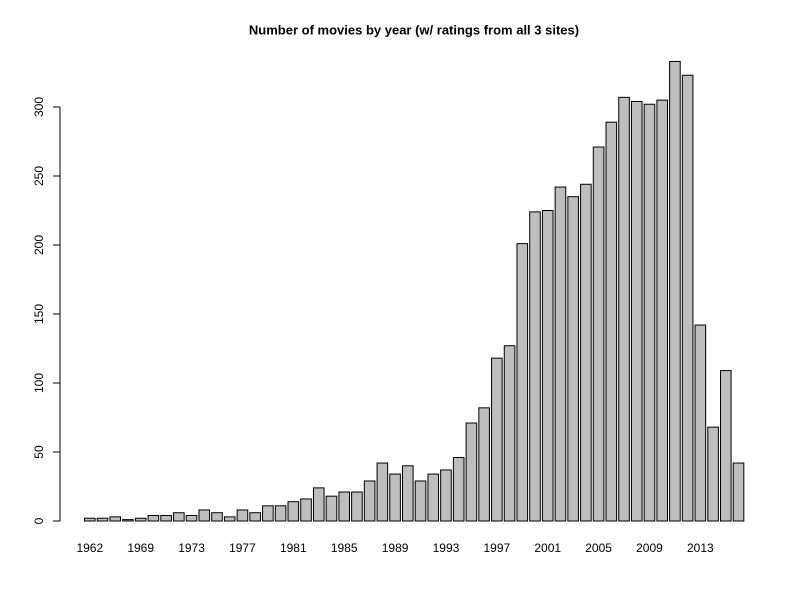 The width and height of the screenshot is (800, 600). Describe the element at coordinates (39, 520) in the screenshot. I see `y-tick-label: 0` at that location.